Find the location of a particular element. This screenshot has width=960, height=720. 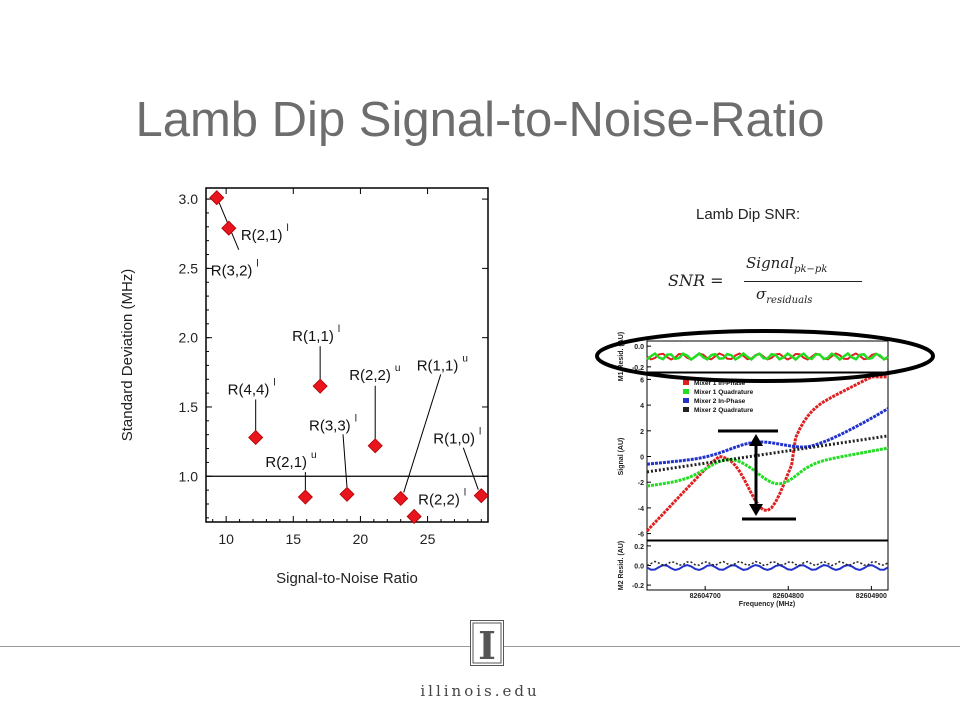

snr-formula: SNR = Signalpk−pk σresiduals is located at coordinates (766, 282).